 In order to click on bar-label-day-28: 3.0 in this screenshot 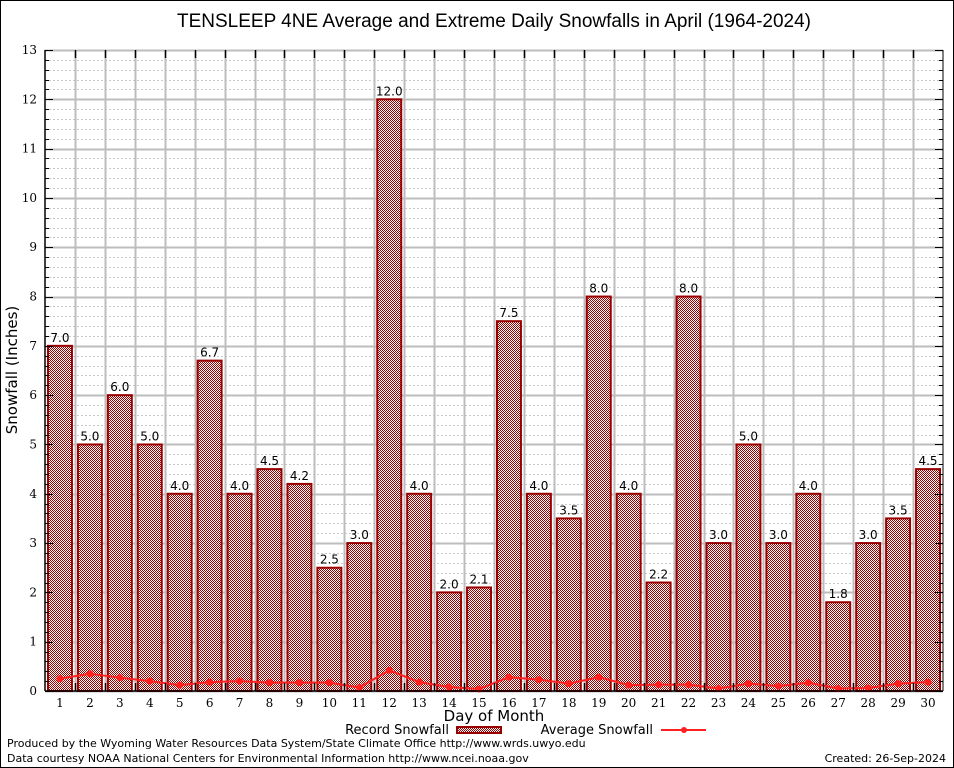, I will do `click(868, 535)`.